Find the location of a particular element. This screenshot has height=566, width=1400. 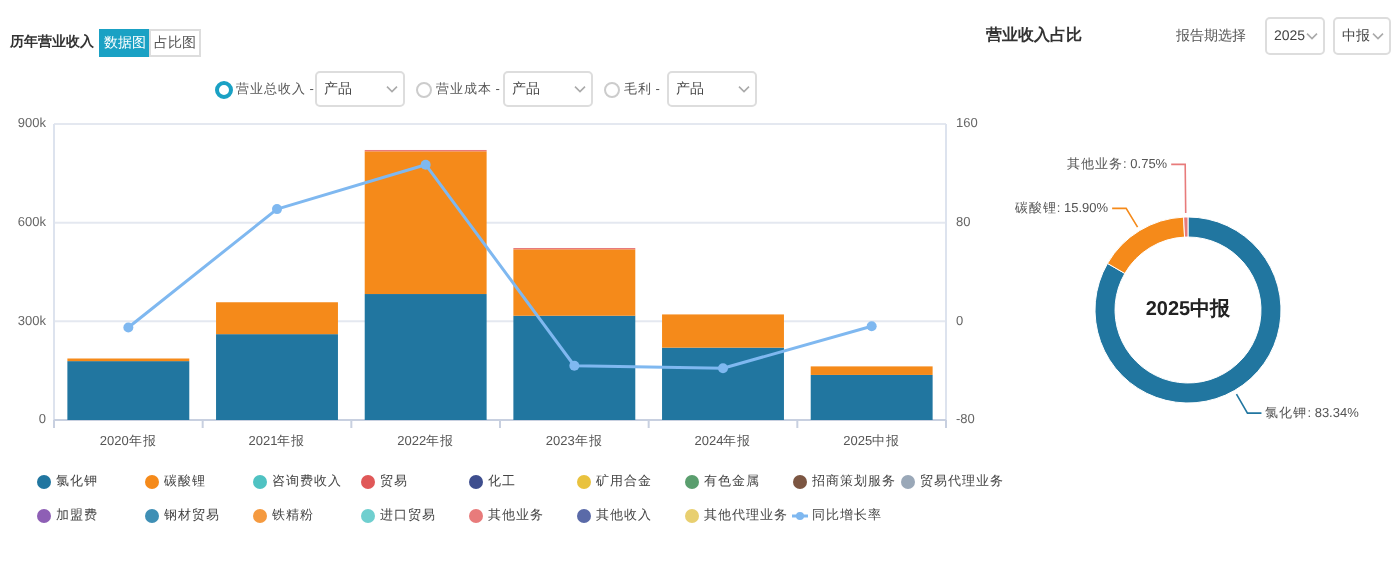

chart-title: 营业收入占比 is located at coordinates (1033, 35).